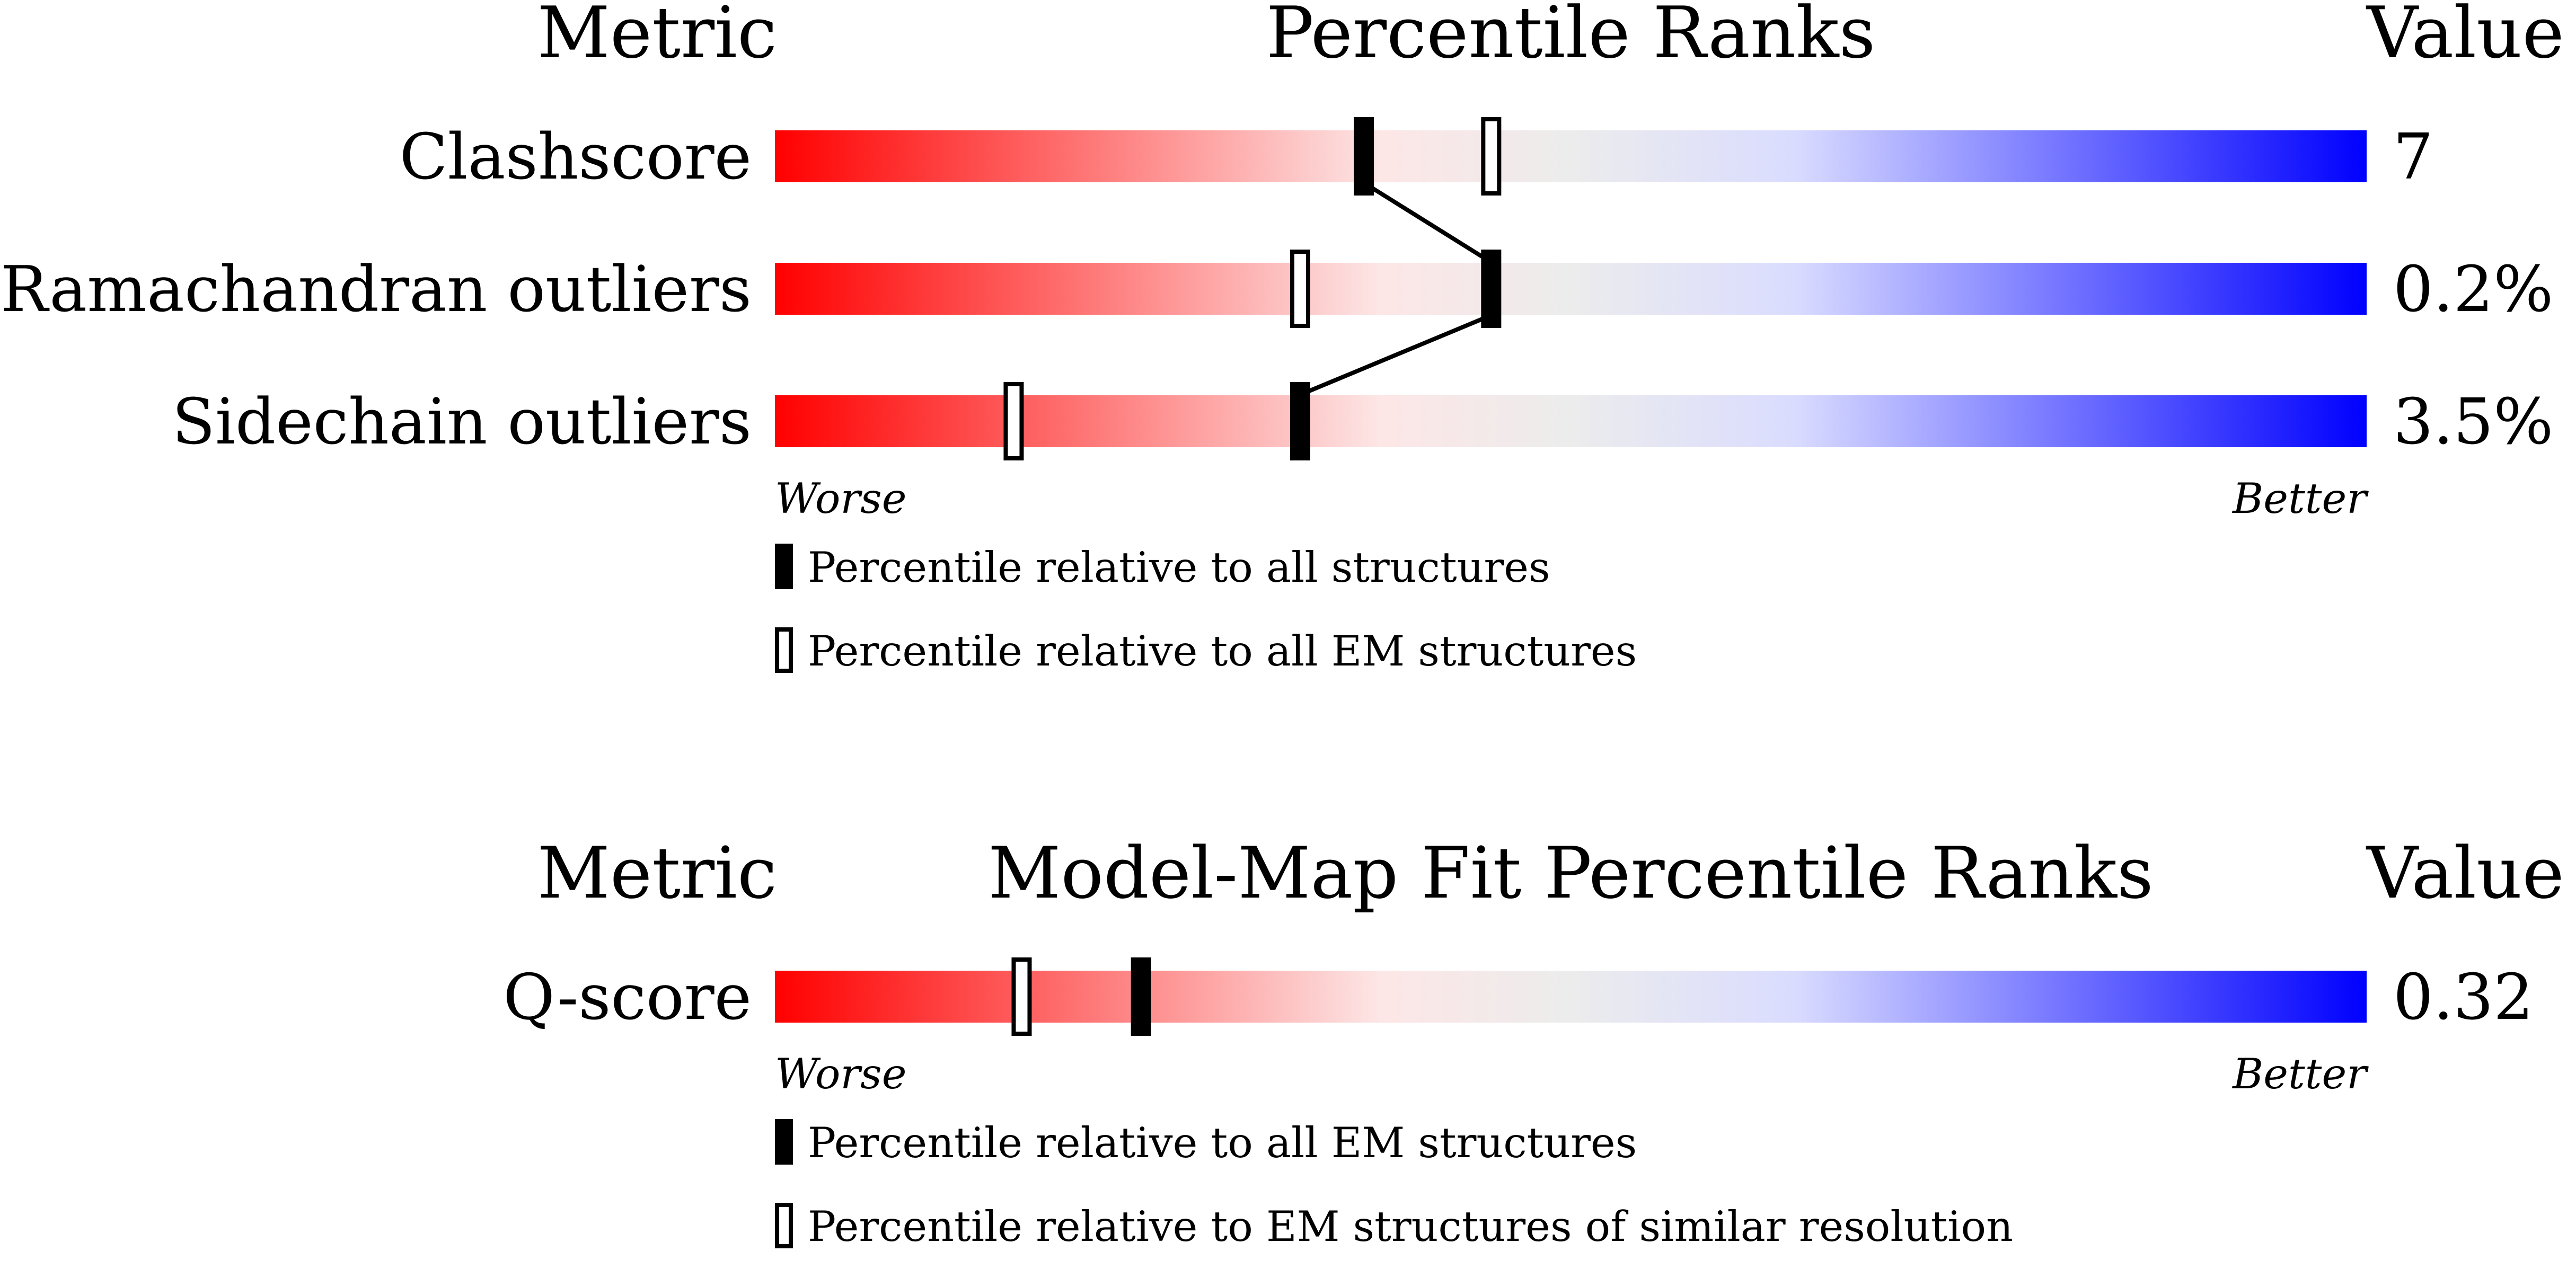  Describe the element at coordinates (1222, 1143) in the screenshot. I see `legend-filled-label: Percentile relative to all EM structures` at that location.